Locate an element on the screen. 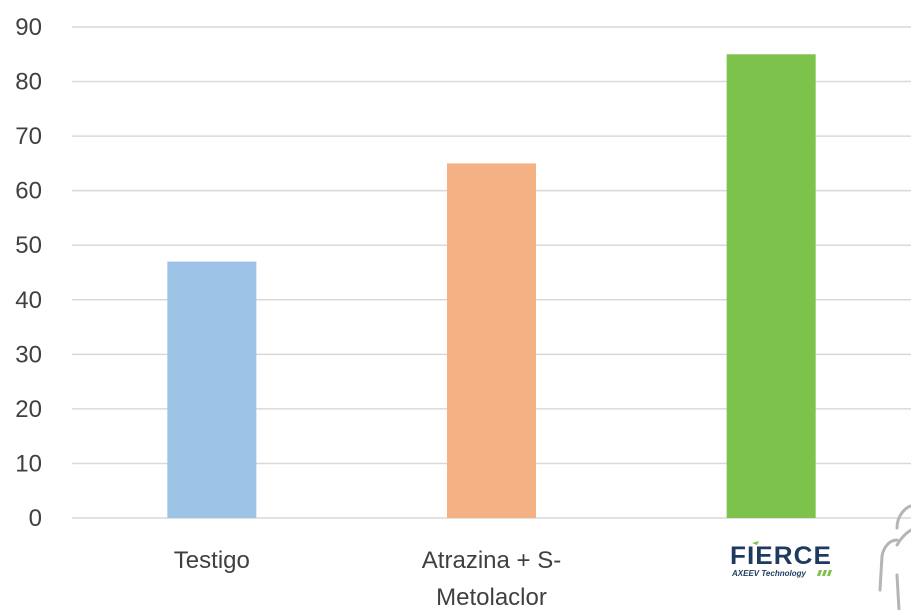 This screenshot has height=610, width=911. y-axis-ticks: 0 10 20 30 40 50 60 70 80 90 is located at coordinates (28, 273).